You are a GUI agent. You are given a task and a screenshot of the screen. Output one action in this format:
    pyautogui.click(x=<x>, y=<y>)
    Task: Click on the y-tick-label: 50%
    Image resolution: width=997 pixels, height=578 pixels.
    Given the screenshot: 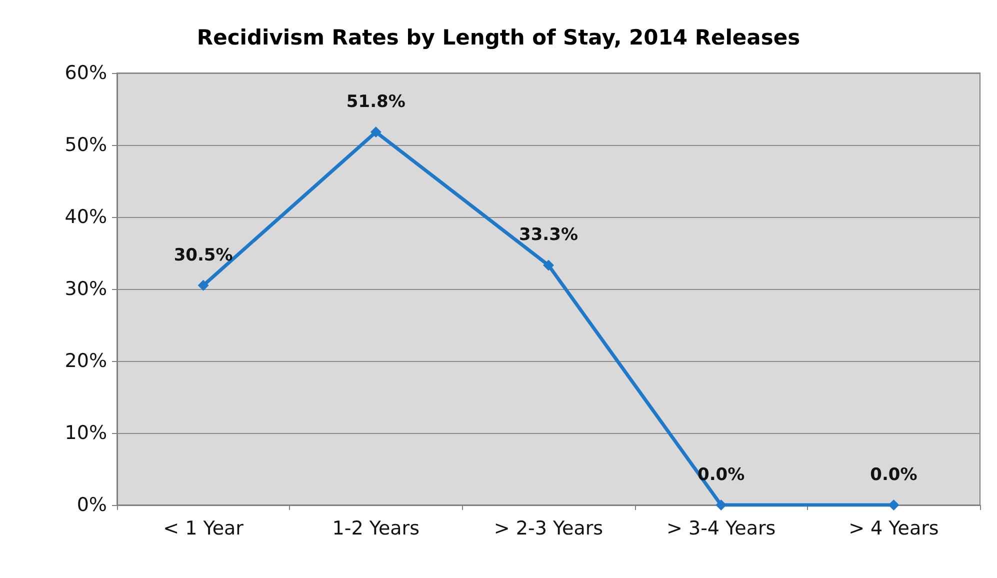 What is the action you would take?
    pyautogui.click(x=85, y=145)
    